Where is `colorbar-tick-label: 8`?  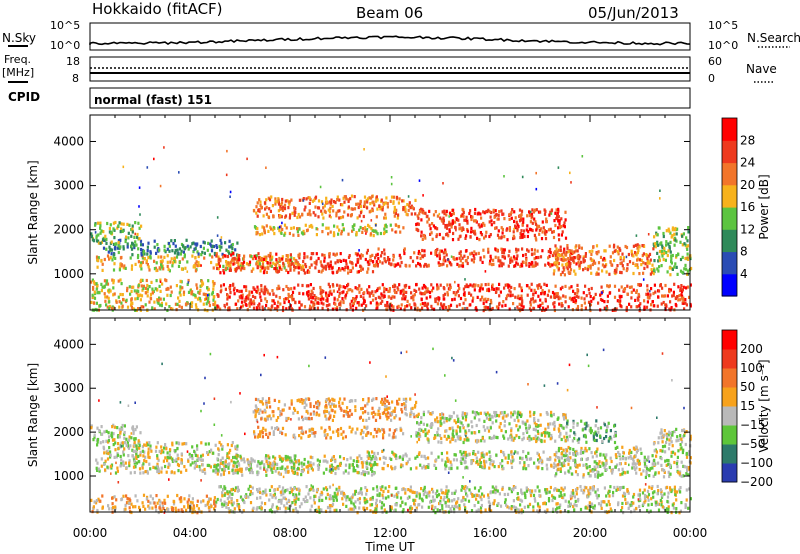
colorbar-tick-label: 8 is located at coordinates (744, 252).